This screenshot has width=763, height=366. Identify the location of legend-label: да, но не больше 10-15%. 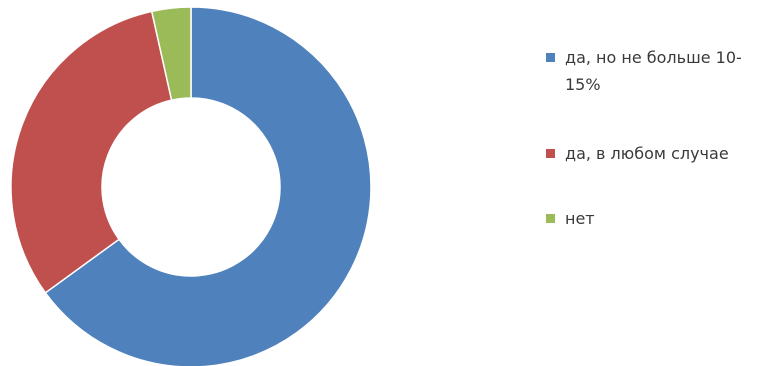
(653, 71).